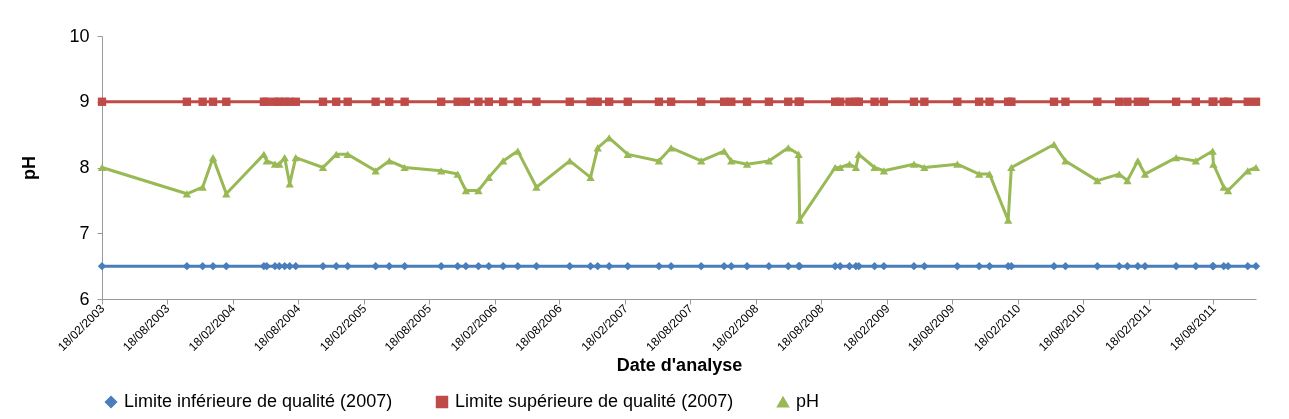 The width and height of the screenshot is (1289, 419). What do you see at coordinates (84, 167) in the screenshot?
I see `y-tick-label: 8` at bounding box center [84, 167].